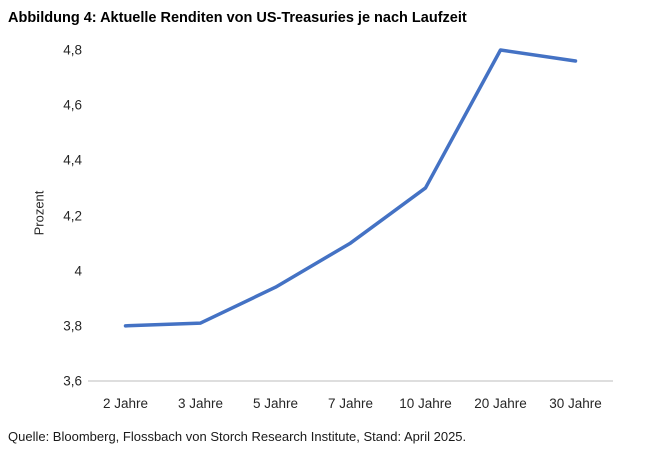 The height and width of the screenshot is (463, 650). What do you see at coordinates (72, 215) in the screenshot?
I see `y-tick-label: 4,2` at bounding box center [72, 215].